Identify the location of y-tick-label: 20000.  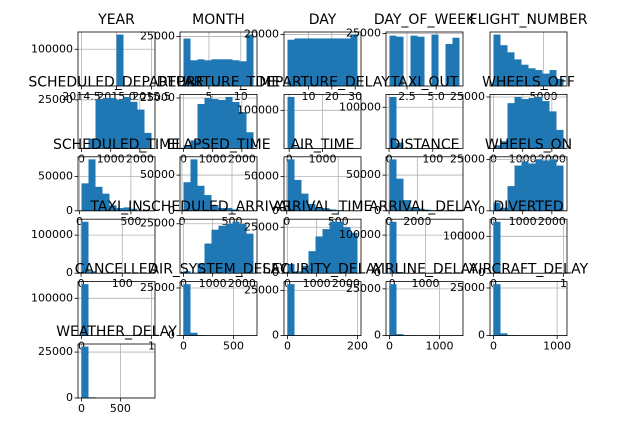
(261, 34).